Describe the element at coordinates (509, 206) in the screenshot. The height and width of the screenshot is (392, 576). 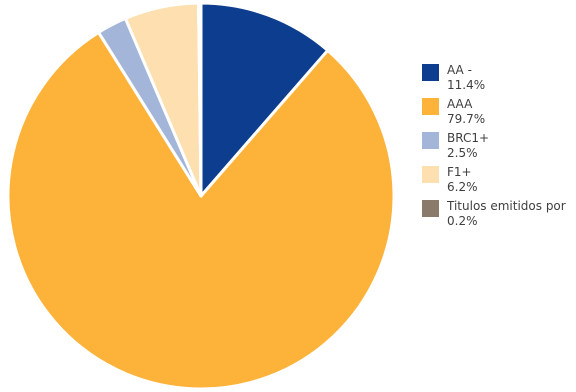
I see `legend-label: Titulos emitidos por` at that location.